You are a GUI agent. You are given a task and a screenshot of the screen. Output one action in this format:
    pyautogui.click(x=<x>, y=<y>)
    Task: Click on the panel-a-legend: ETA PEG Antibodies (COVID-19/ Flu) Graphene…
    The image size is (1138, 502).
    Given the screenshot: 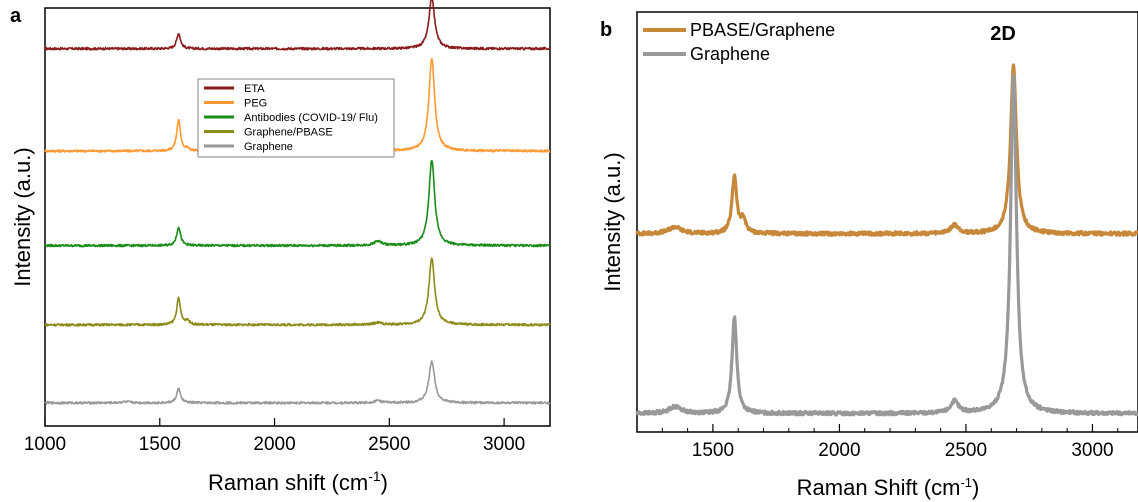 What is the action you would take?
    pyautogui.click(x=296, y=118)
    